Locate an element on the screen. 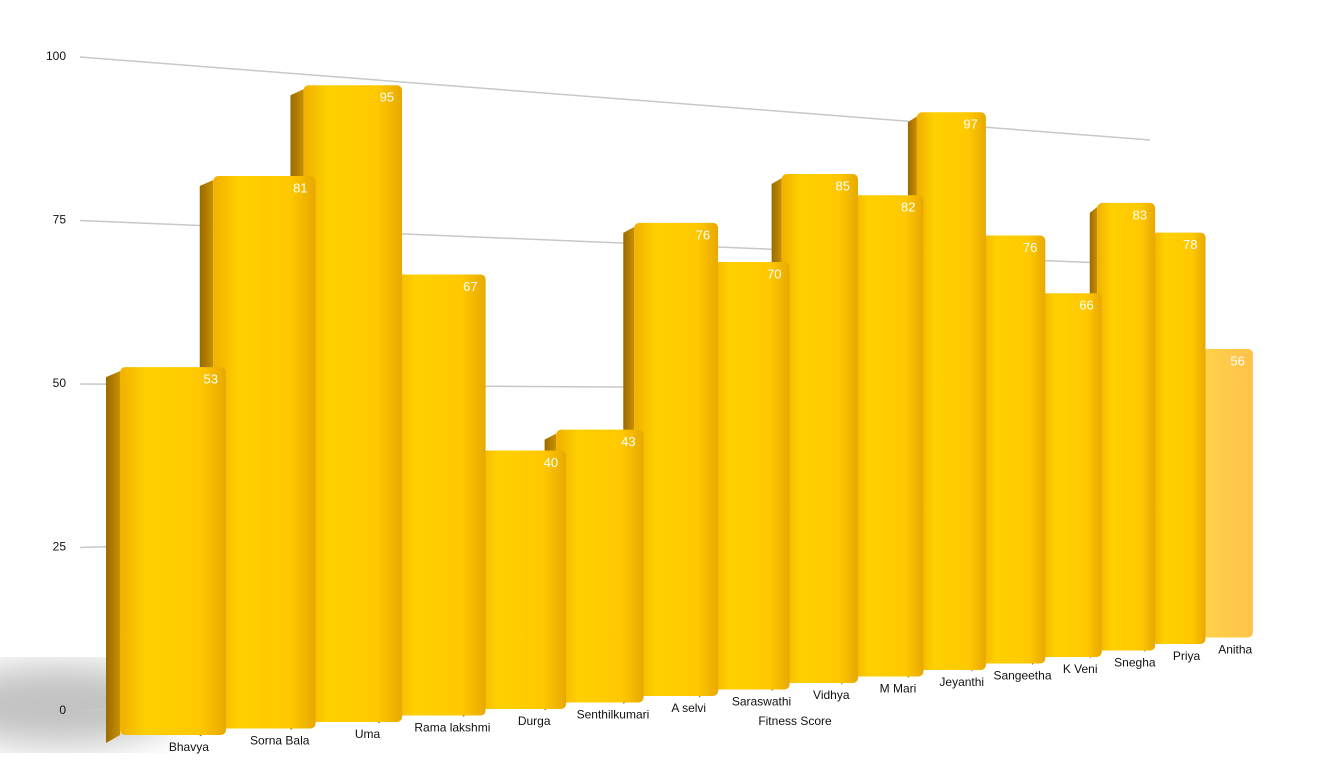 This screenshot has width=1327, height=782. value-label: 53 is located at coordinates (211, 379).